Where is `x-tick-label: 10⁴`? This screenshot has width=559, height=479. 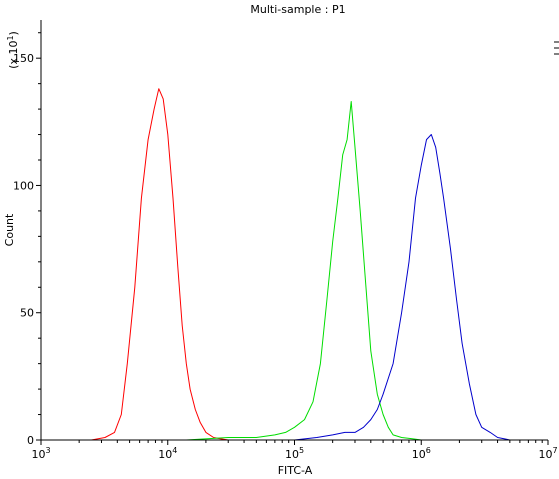 x-tick-label: 10⁴ is located at coordinates (167, 453).